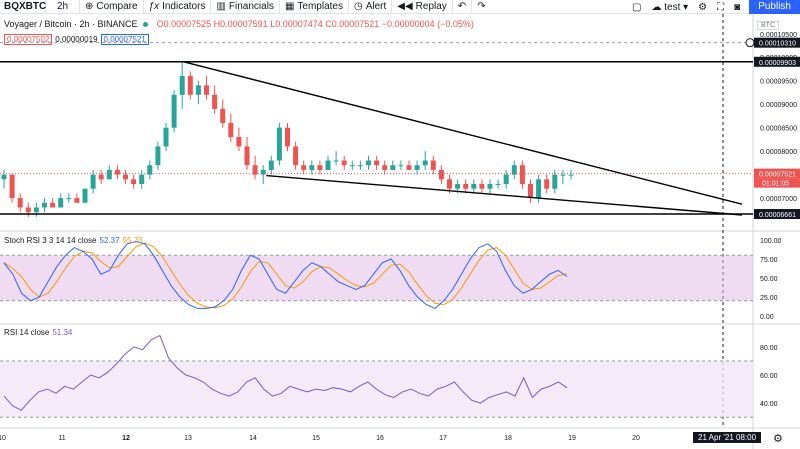  What do you see at coordinates (774, 7) in the screenshot?
I see `publish-button: Publish` at bounding box center [774, 7].